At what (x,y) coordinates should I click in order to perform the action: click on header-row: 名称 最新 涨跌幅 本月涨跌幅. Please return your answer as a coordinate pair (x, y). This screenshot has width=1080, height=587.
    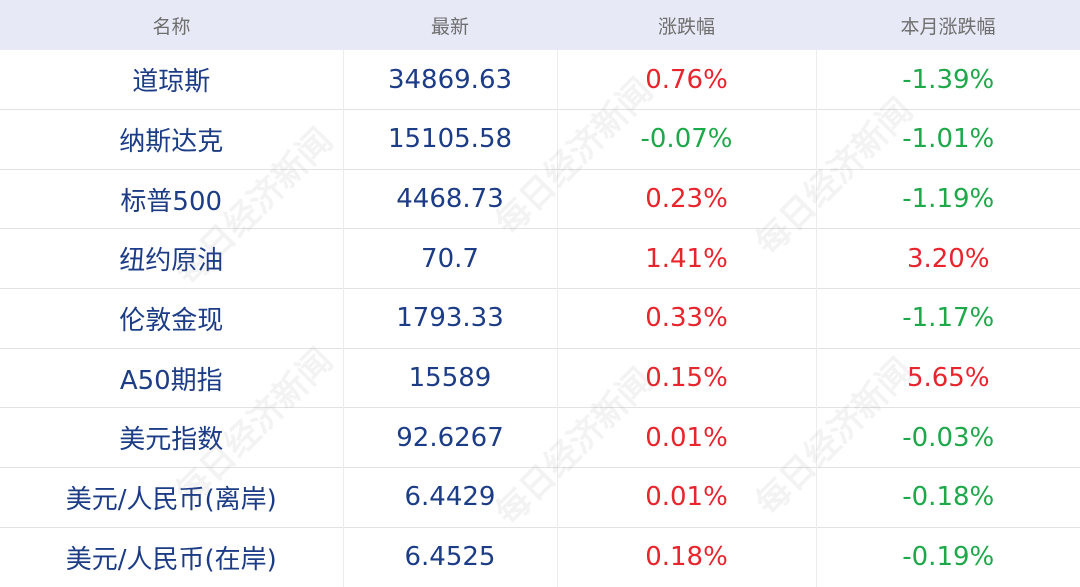
    Looking at the image, I should click on (540, 25).